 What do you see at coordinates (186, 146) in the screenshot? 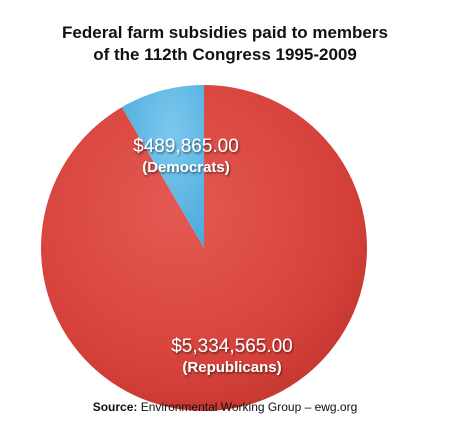
I see `data-label-value-democrats: $489,865.00` at bounding box center [186, 146].